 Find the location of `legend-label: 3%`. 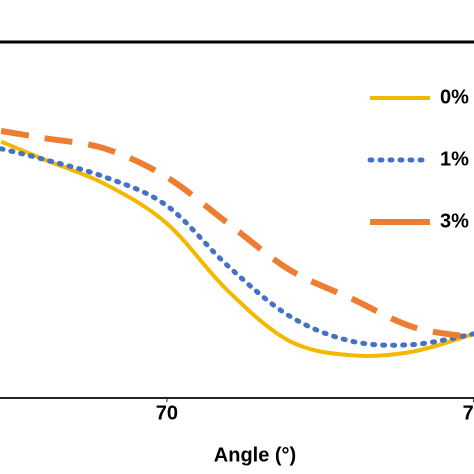

legend-label: 3% is located at coordinates (454, 221).